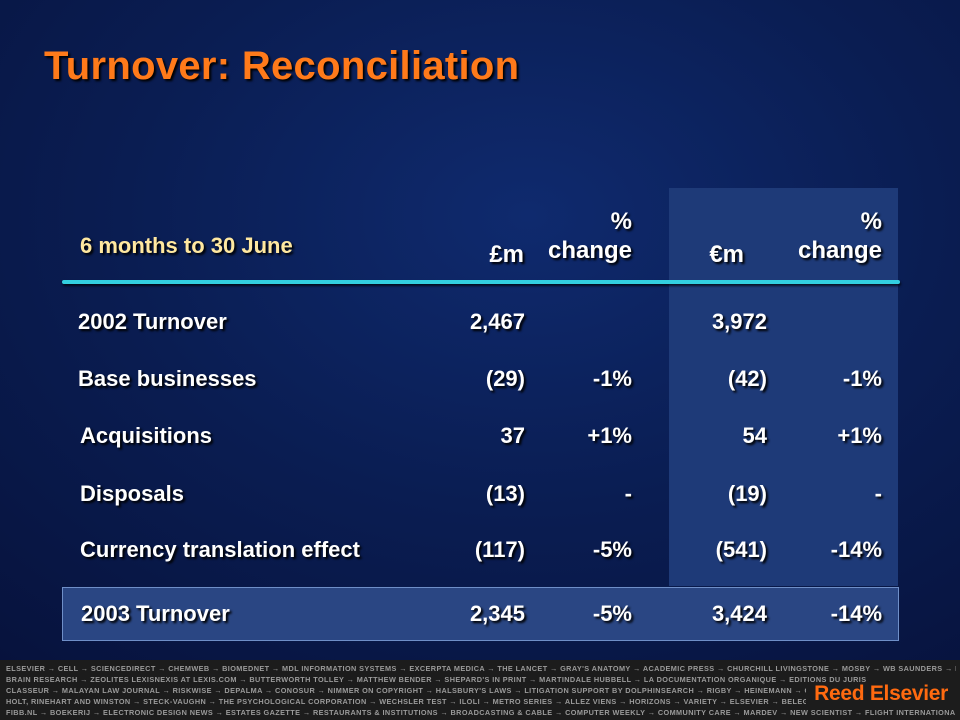 This screenshot has width=960, height=720. Describe the element at coordinates (871, 221) in the screenshot. I see `column-header-eur-change-pct: %` at that location.